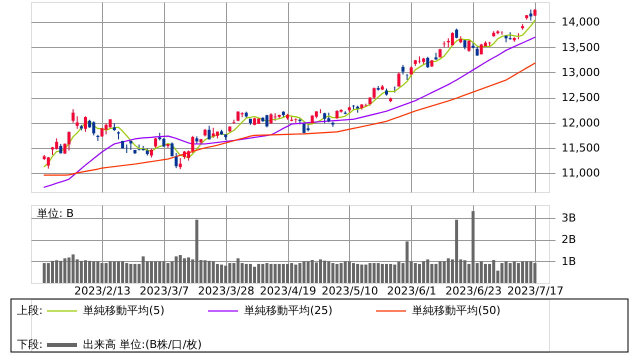 This screenshot has width=638, height=362. I want to click on y-tick-label: 13,000, so click(581, 72).